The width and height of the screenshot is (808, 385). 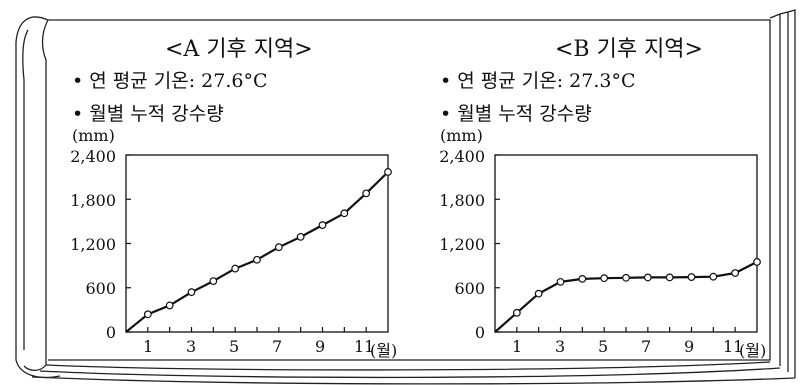 I want to click on chart-a-ytick: 0, so click(x=110, y=332).